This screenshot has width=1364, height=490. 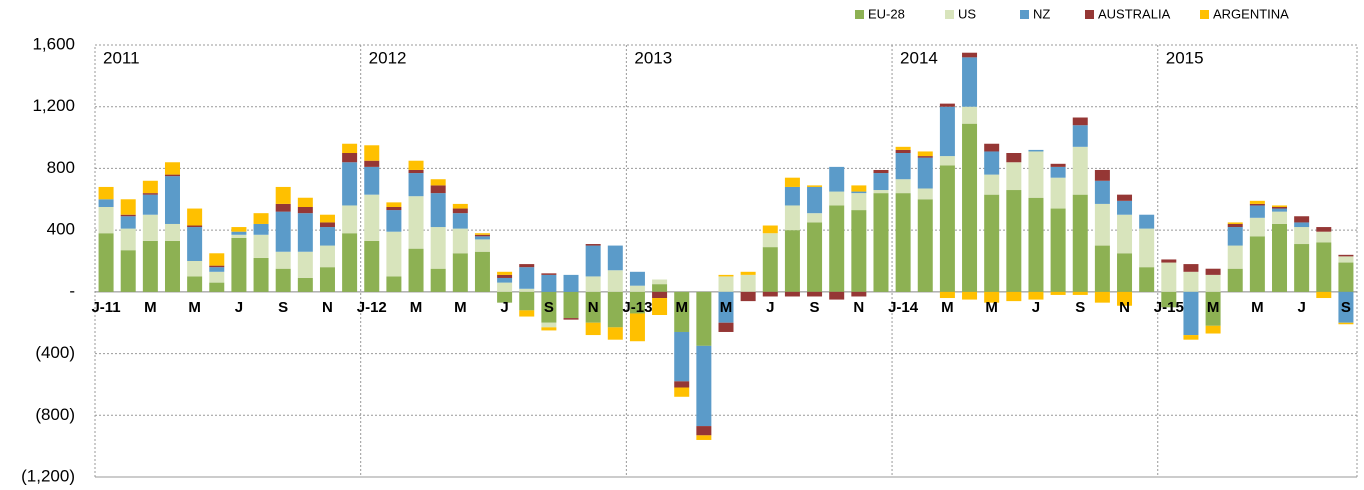 What do you see at coordinates (1257, 307) in the screenshot?
I see `x-tick-label: M` at bounding box center [1257, 307].